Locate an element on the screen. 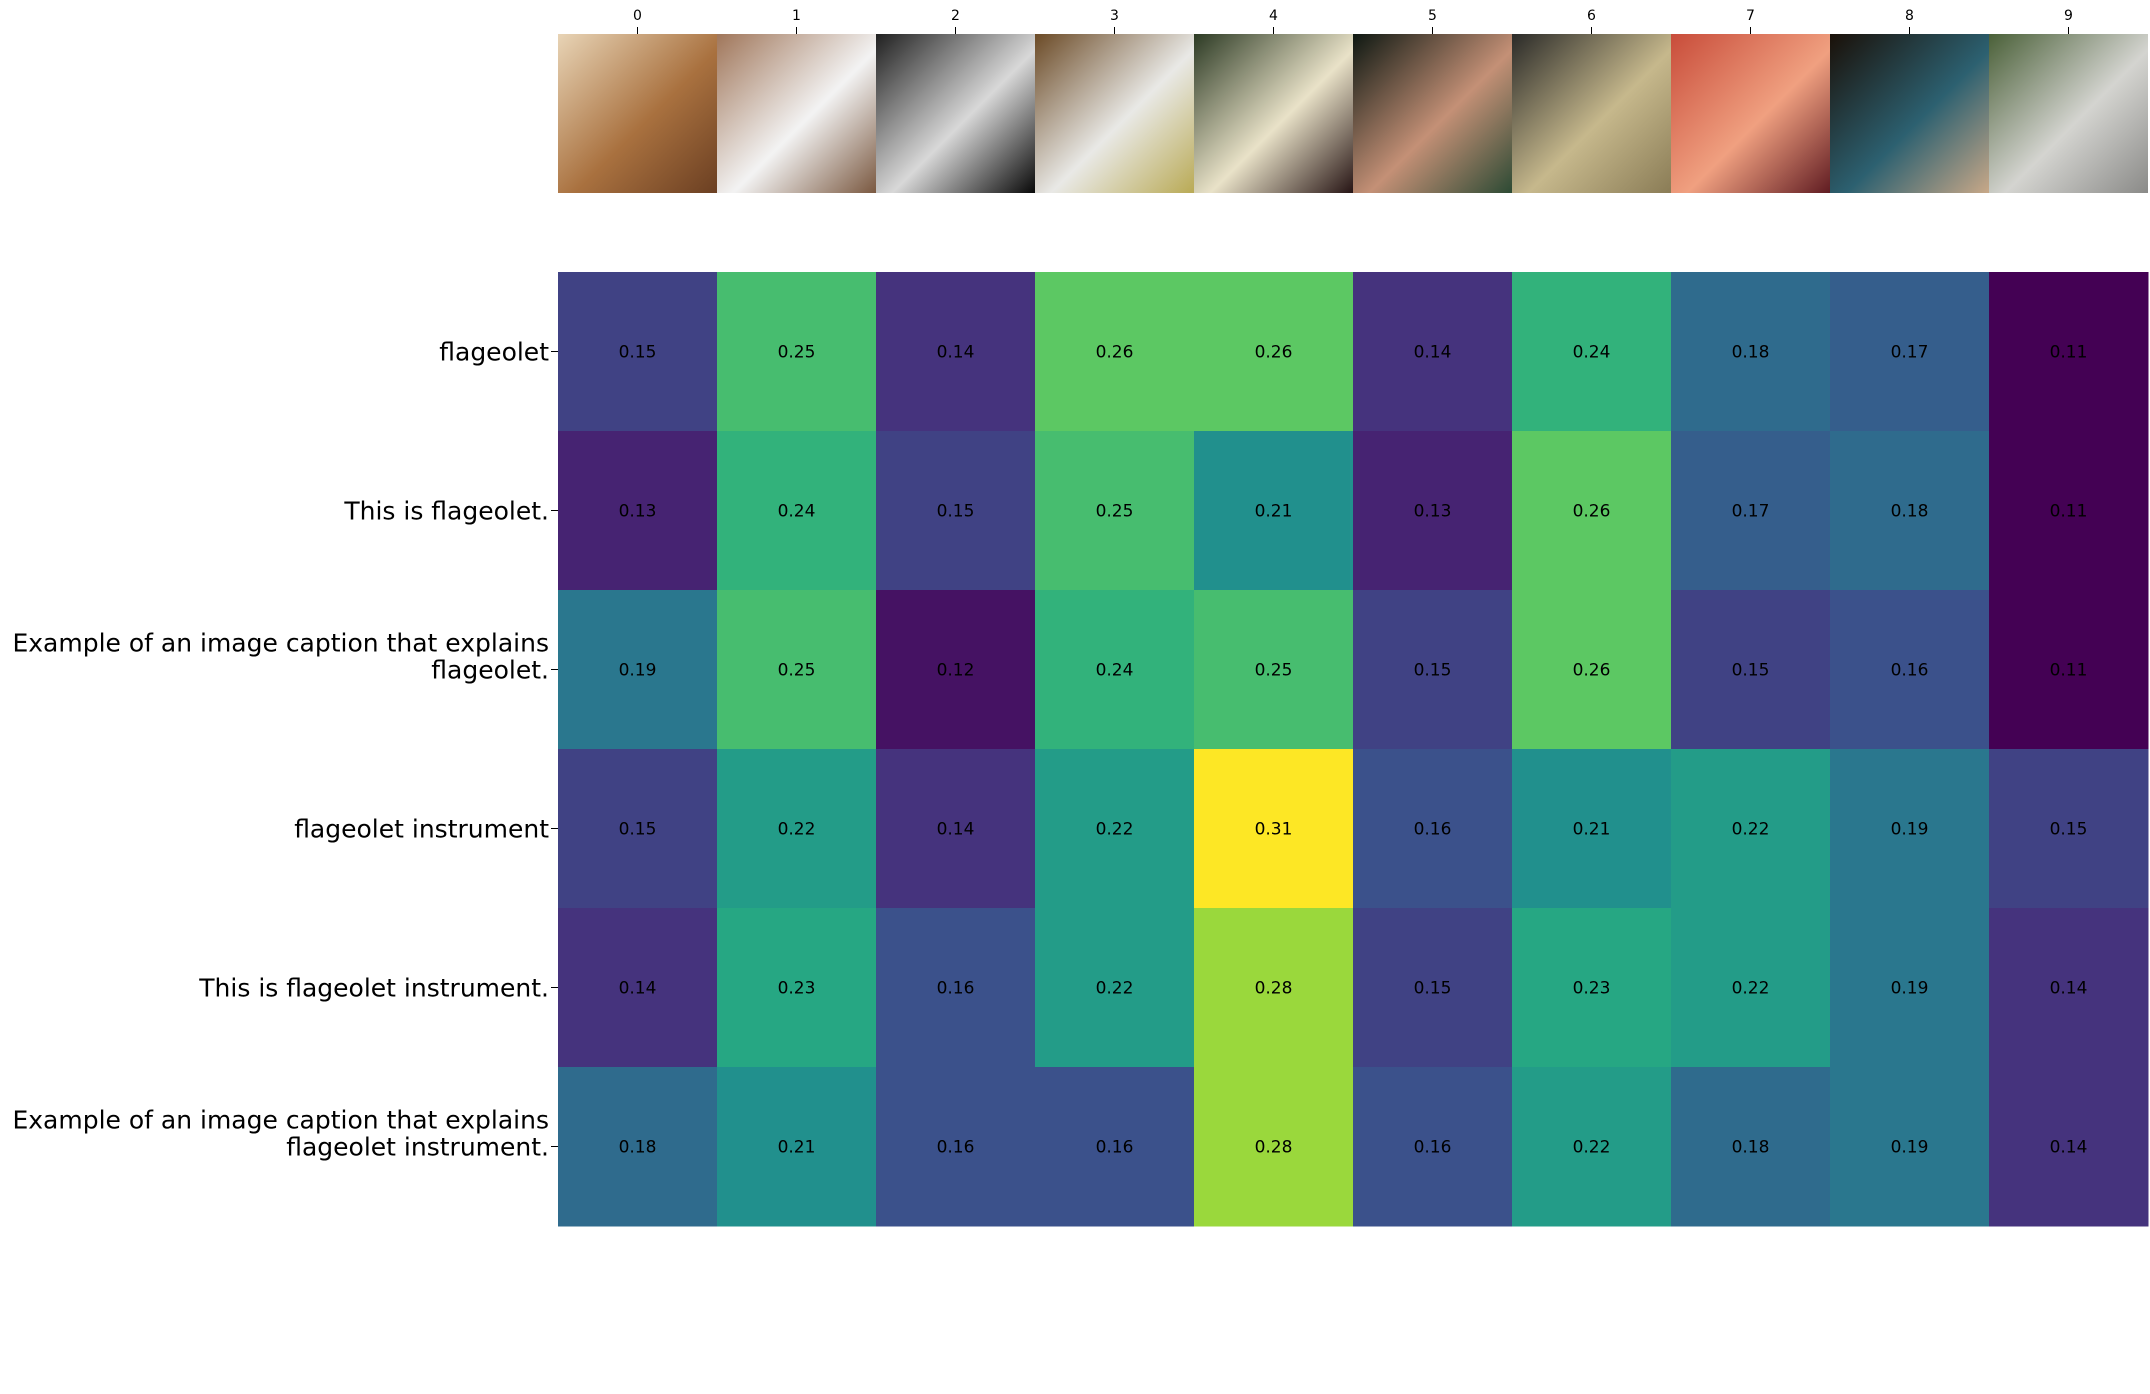  y-tick-label: flageolet instrument is located at coordinates (421, 829).